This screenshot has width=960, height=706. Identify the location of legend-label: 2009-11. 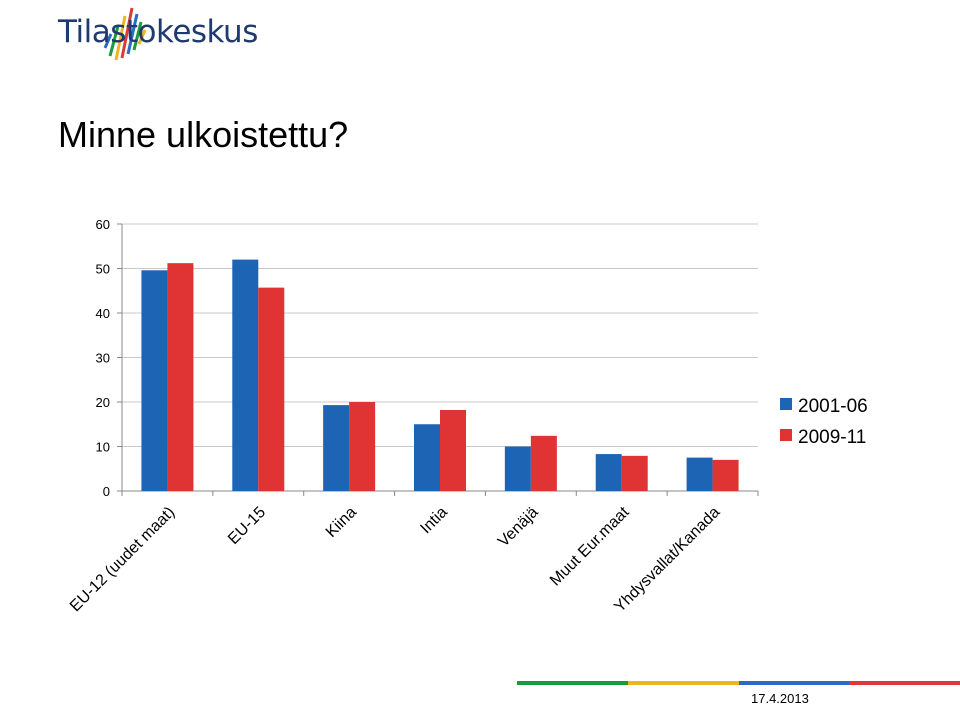
(832, 437).